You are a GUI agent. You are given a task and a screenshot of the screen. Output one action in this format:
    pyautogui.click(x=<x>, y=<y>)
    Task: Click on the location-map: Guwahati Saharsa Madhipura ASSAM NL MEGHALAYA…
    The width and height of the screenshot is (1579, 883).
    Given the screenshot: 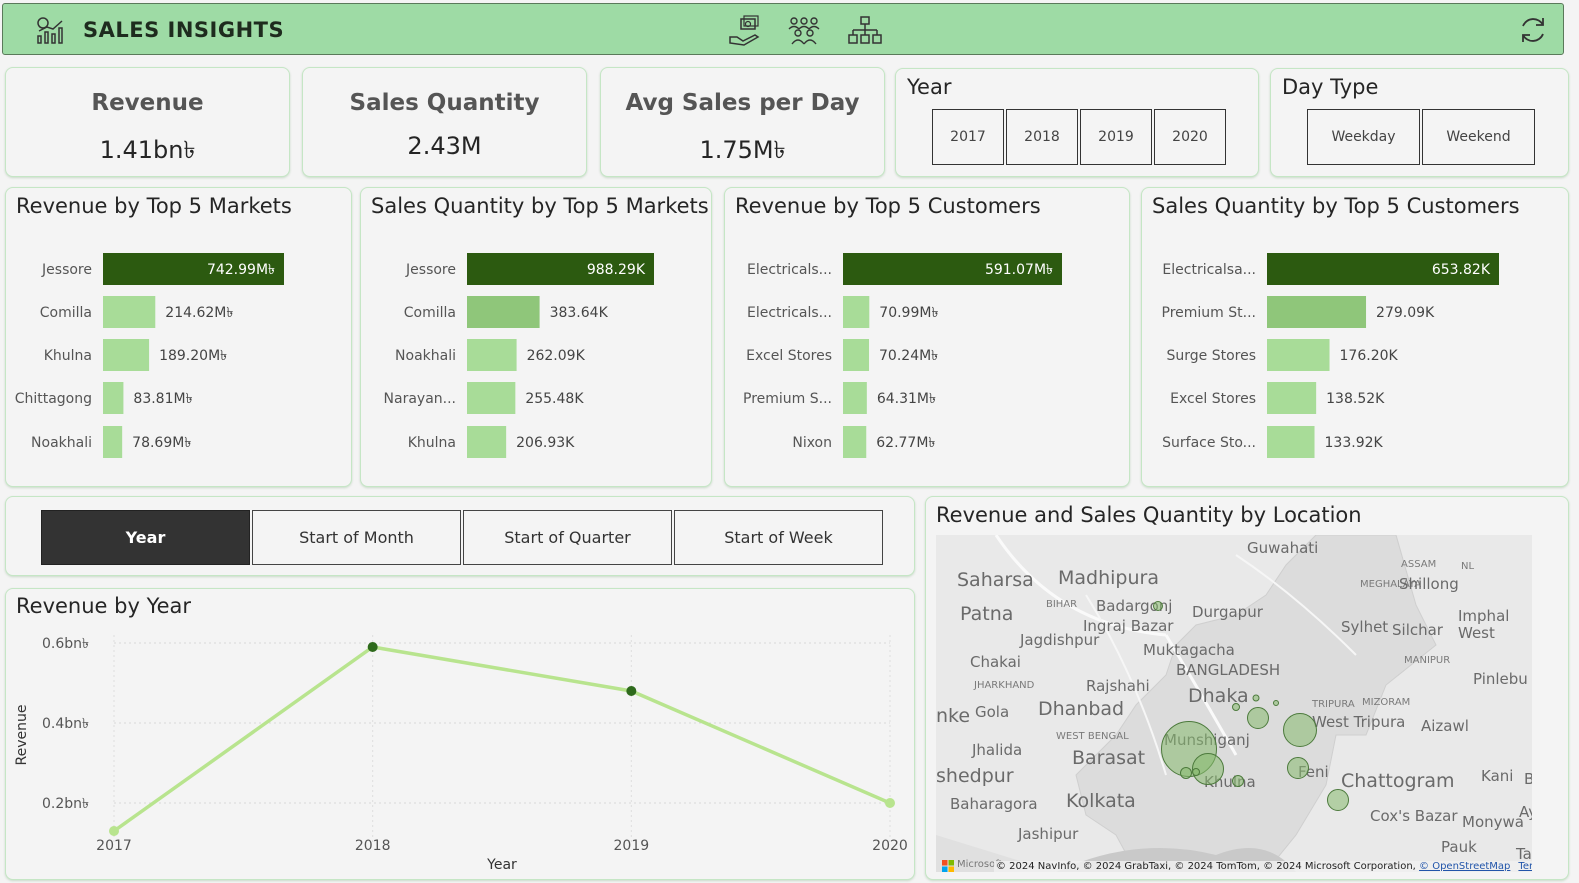 What is the action you would take?
    pyautogui.click(x=1234, y=703)
    